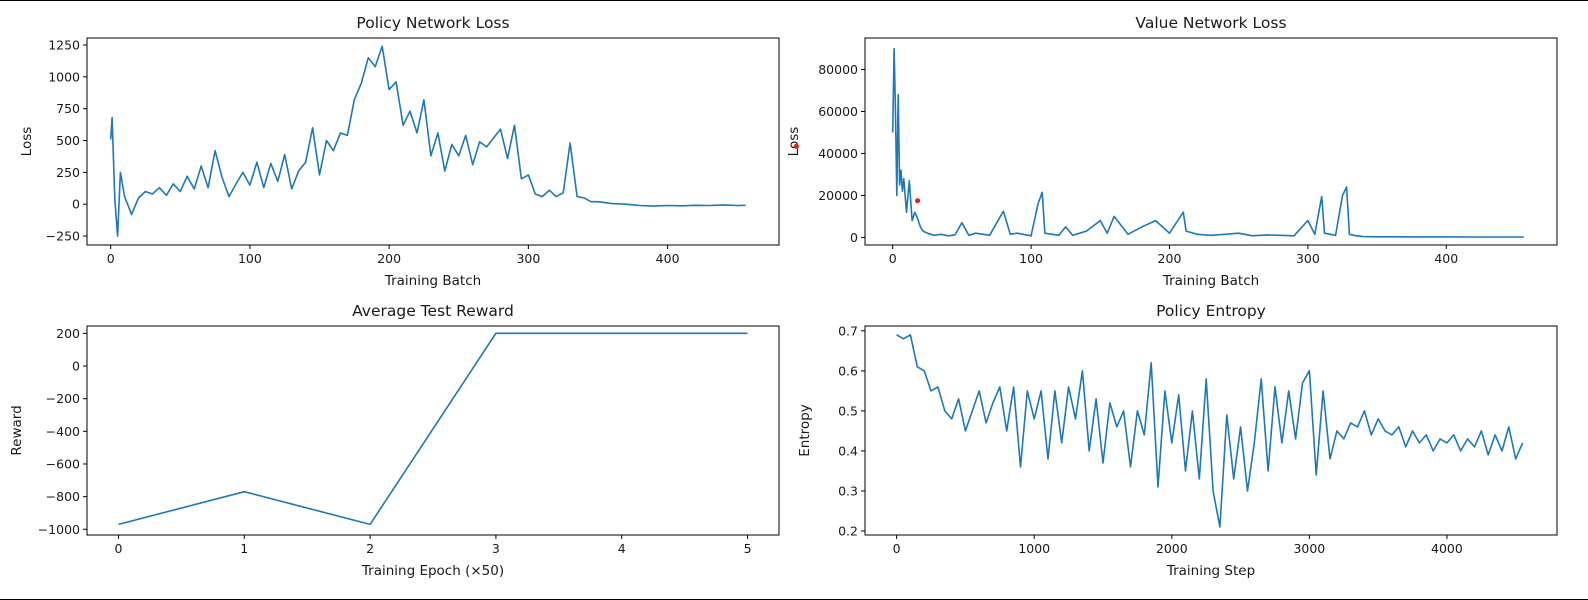  Describe the element at coordinates (1170, 258) in the screenshot. I see `value-loss-x-tick-label: 200` at that location.